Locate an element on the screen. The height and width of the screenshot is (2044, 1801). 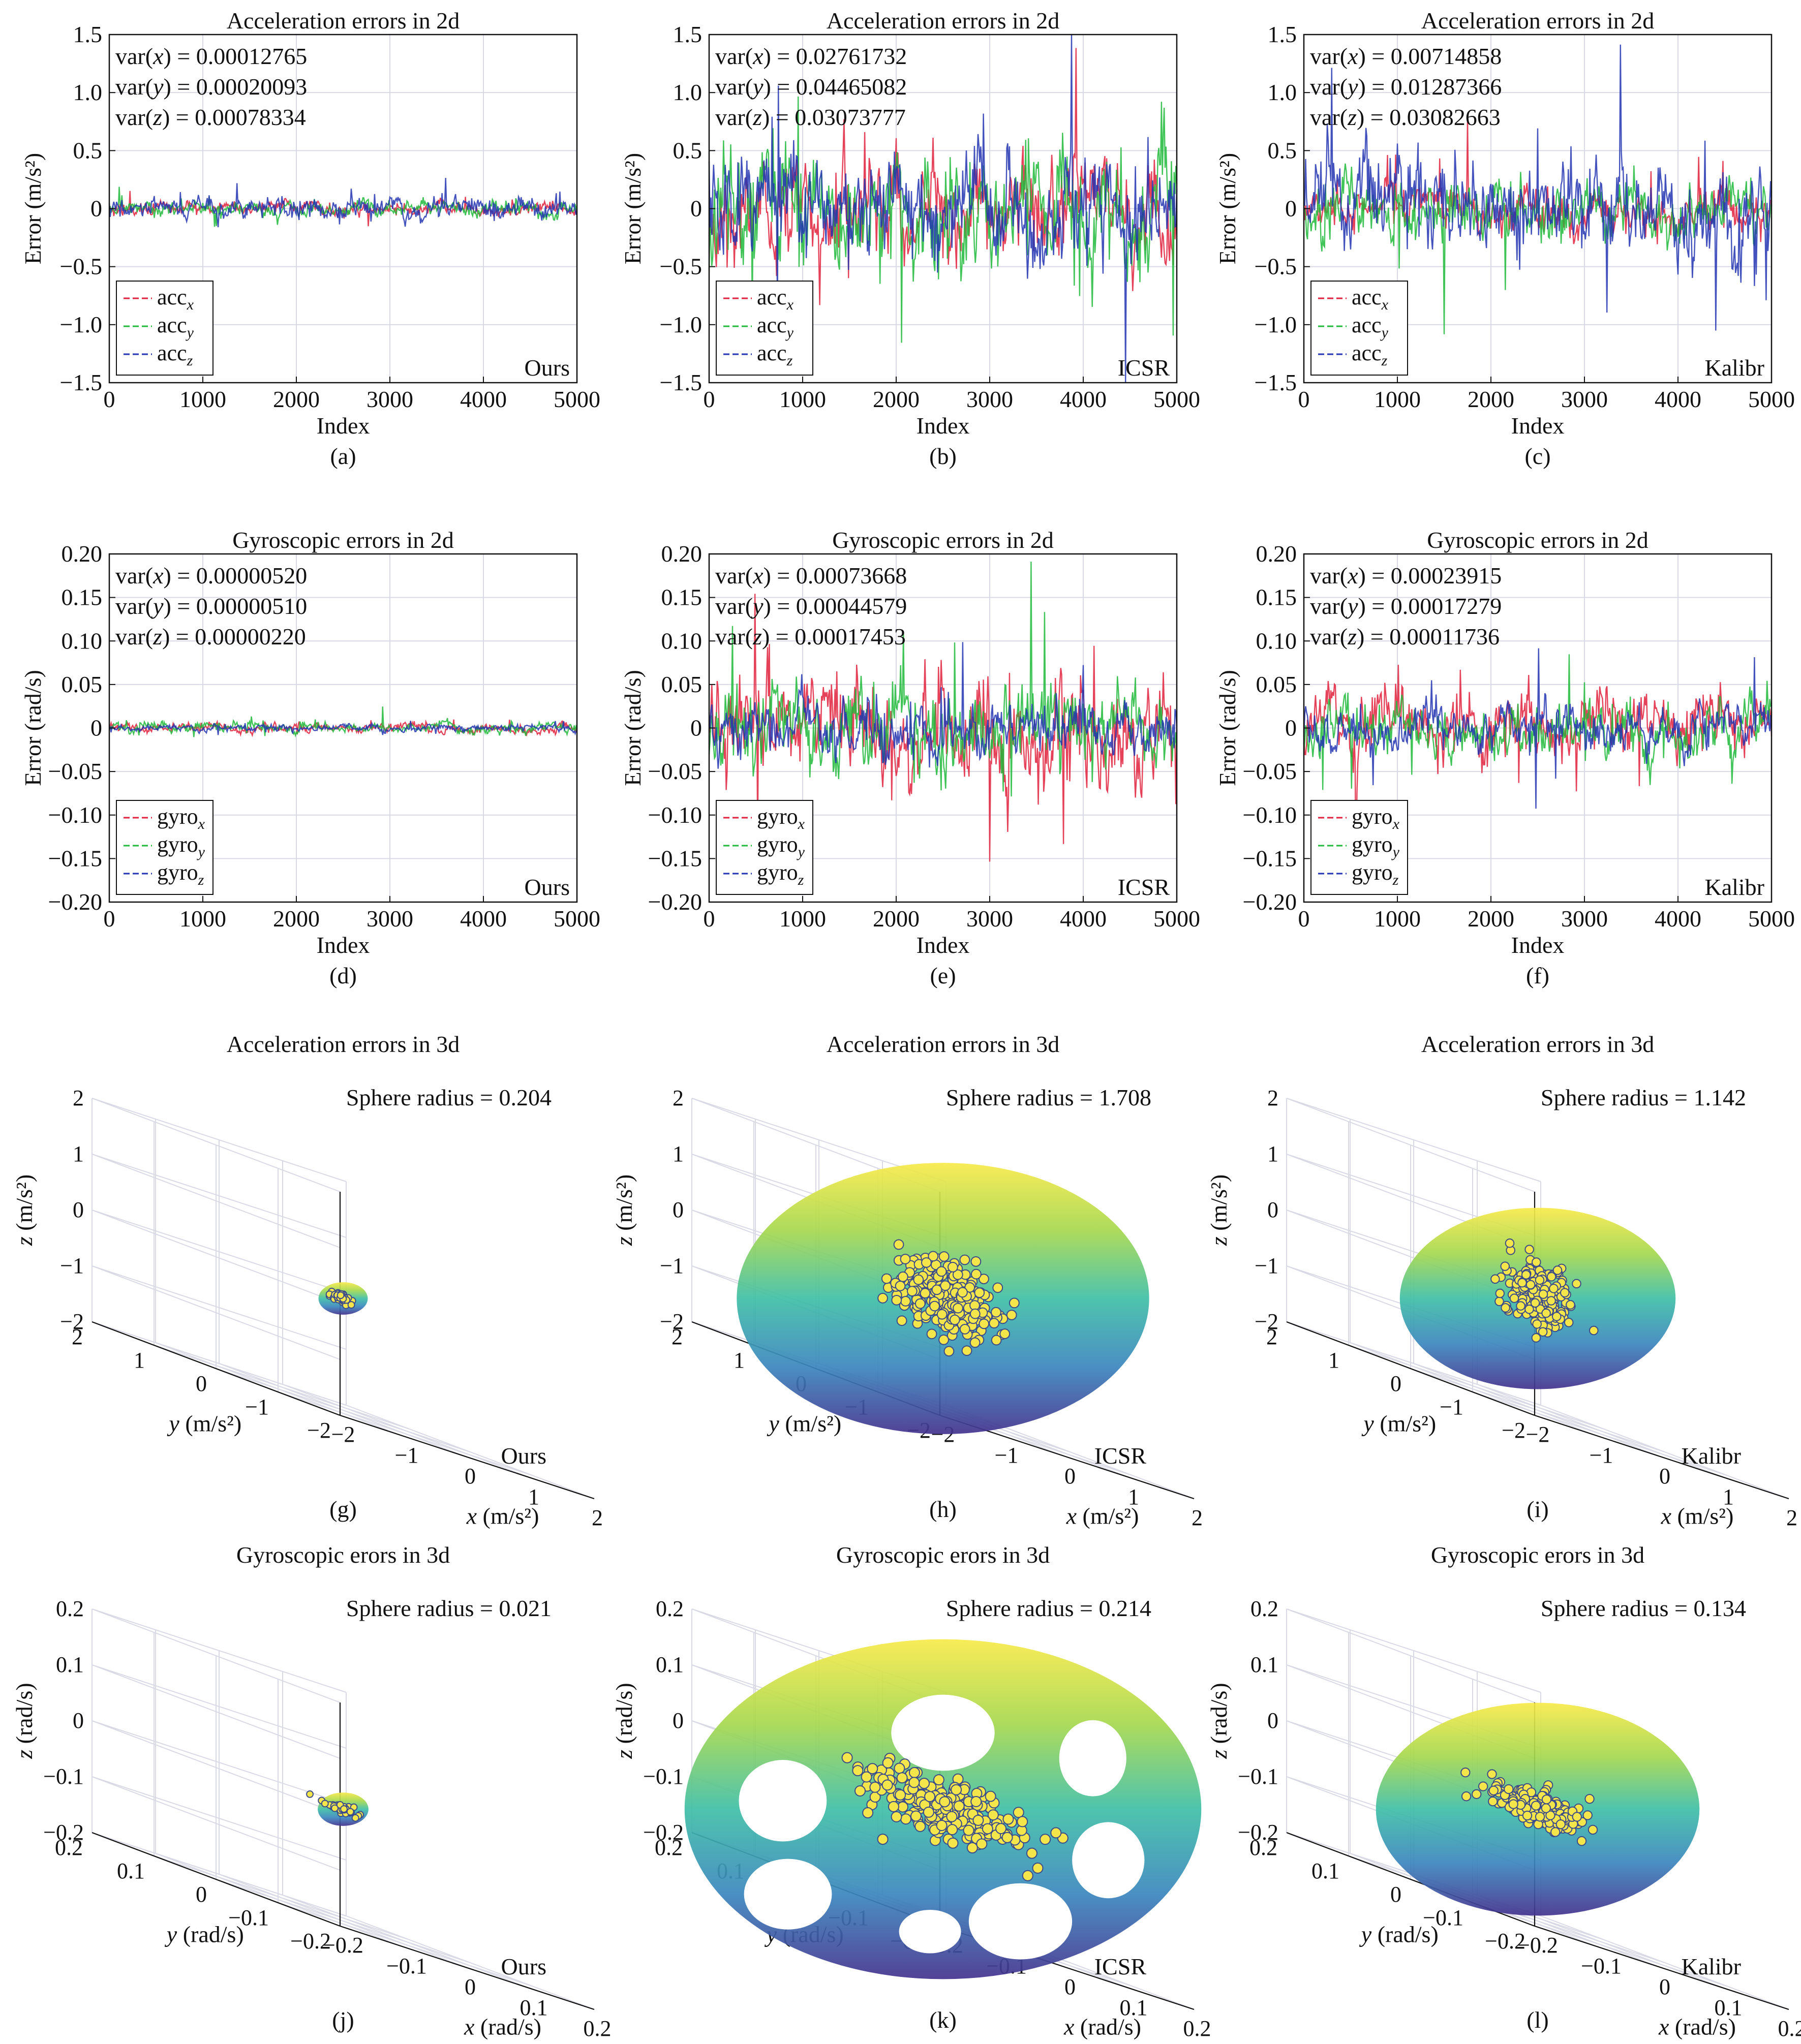
x-tick-label: −1 is located at coordinates (1602, 1455).